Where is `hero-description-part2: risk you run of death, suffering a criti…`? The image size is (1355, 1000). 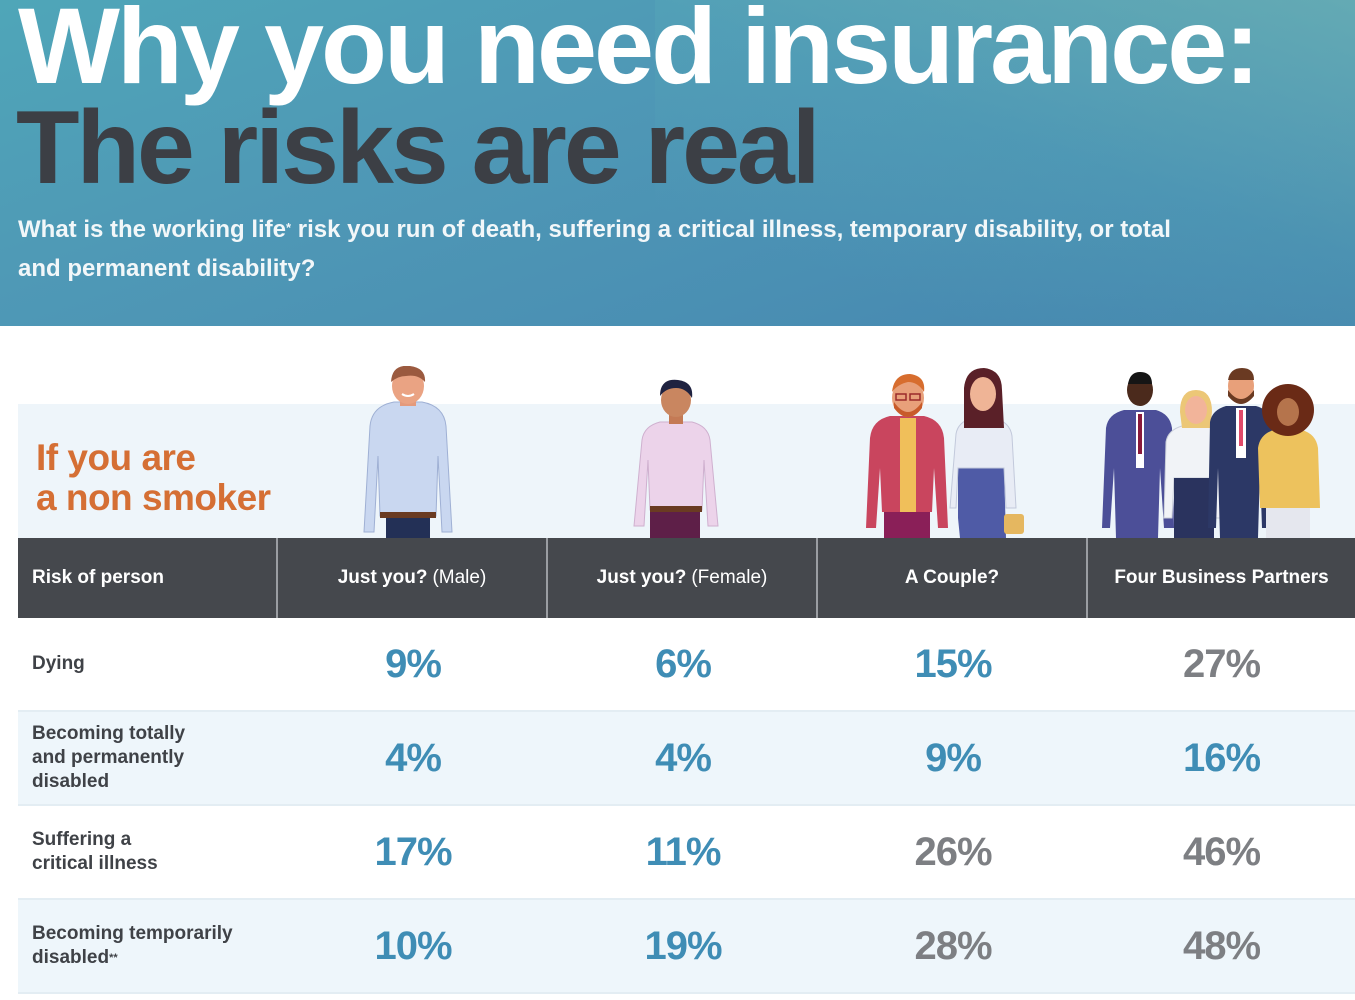 hero-description-part2: risk you run of death, suffering a criti… is located at coordinates (594, 249).